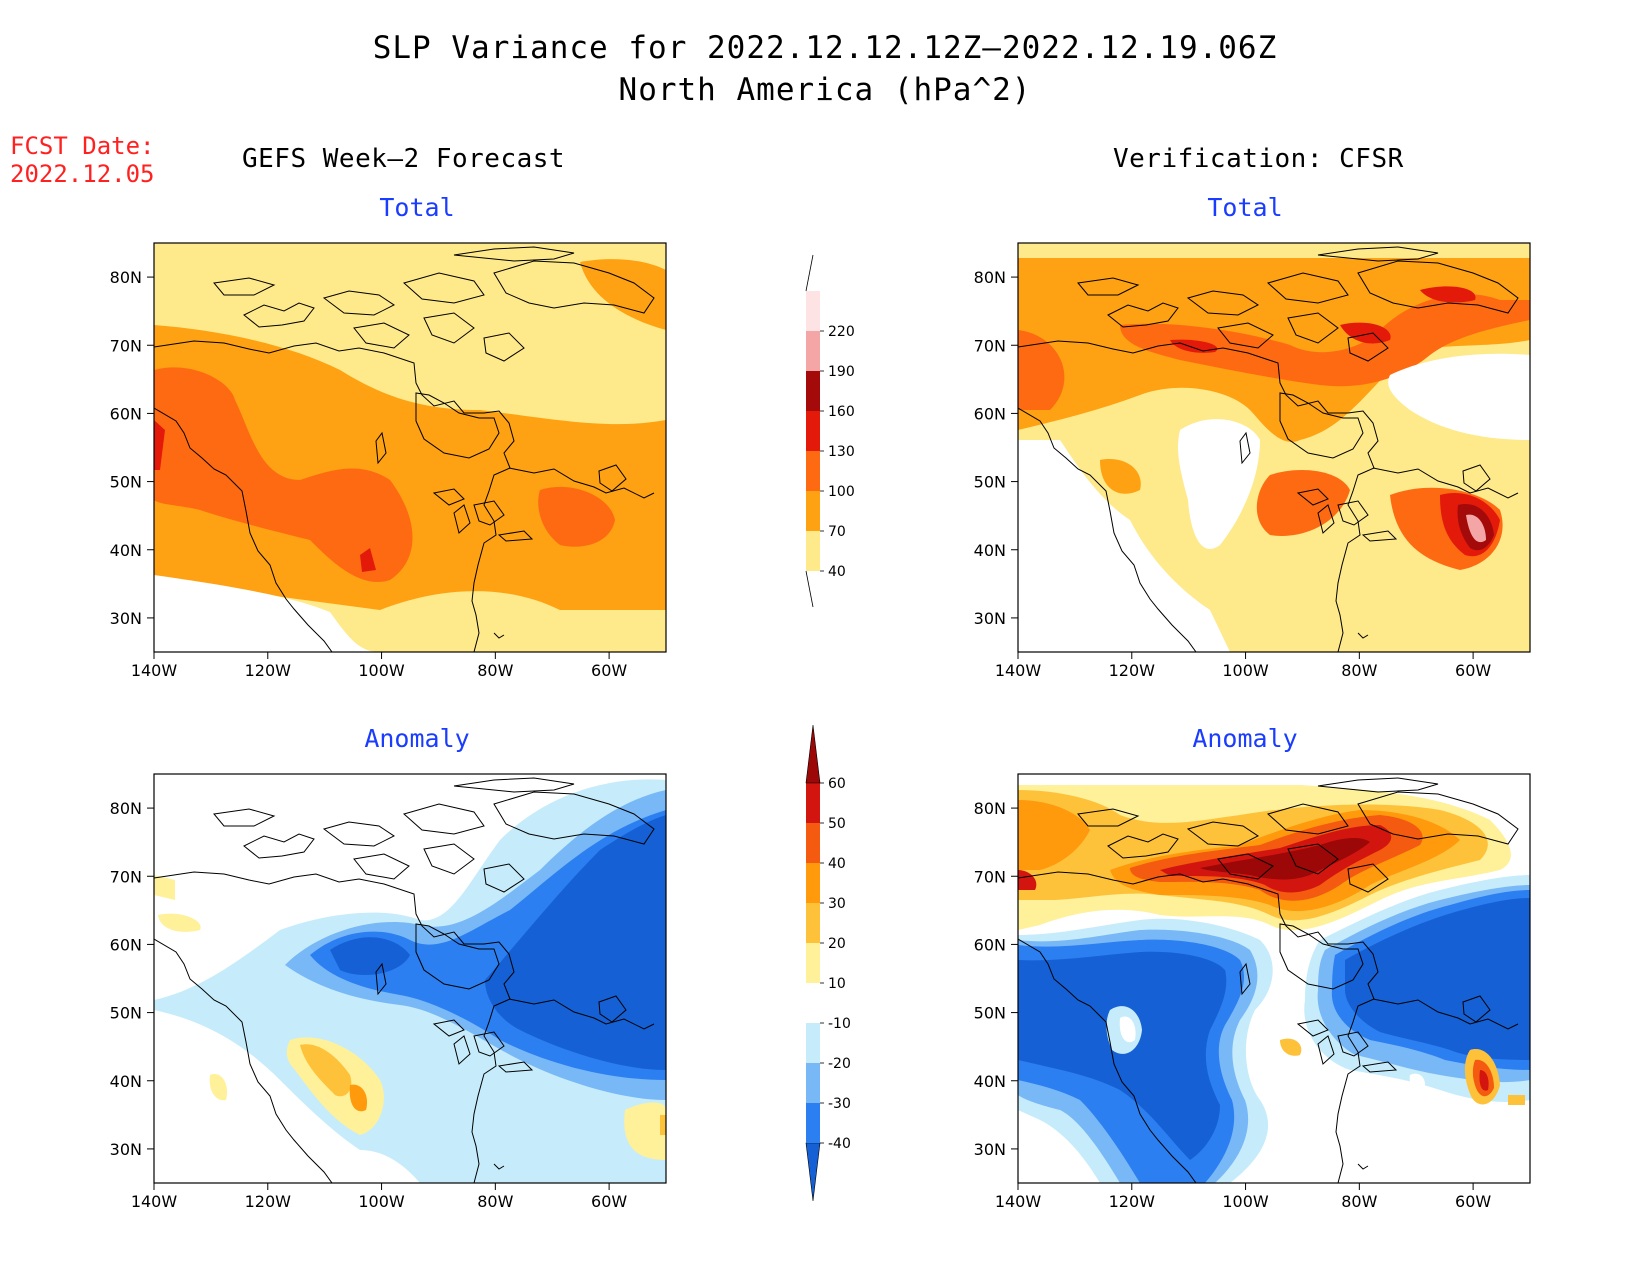 Image resolution: width=1650 pixels, height=1275 pixels. What do you see at coordinates (1245, 207) in the screenshot?
I see `panel-title-verif-total: Total` at bounding box center [1245, 207].